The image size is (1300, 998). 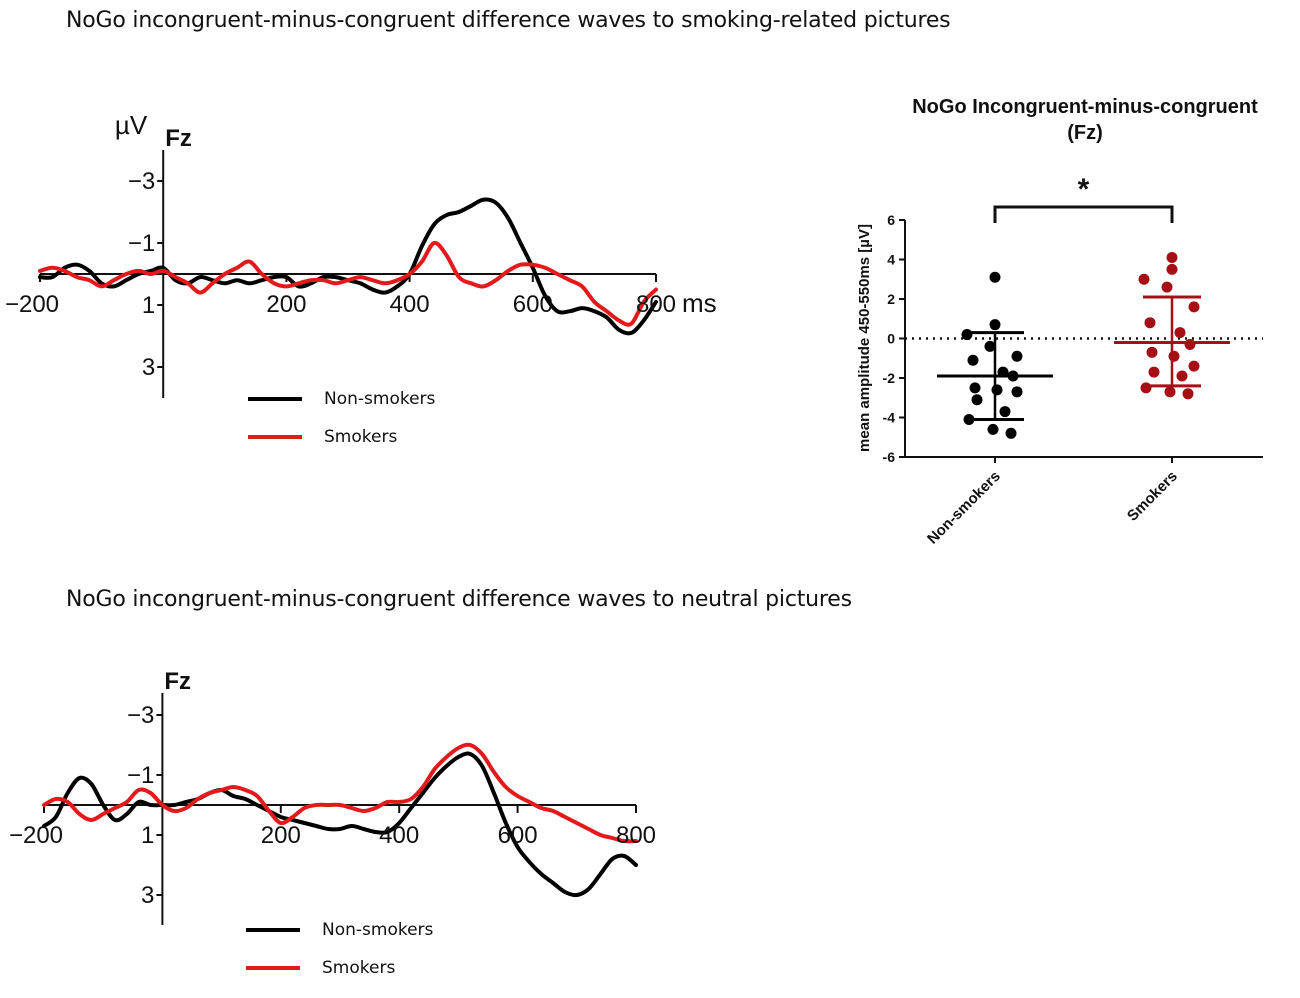 What do you see at coordinates (178, 138) in the screenshot?
I see `erp-top-electrode-label: Fz` at bounding box center [178, 138].